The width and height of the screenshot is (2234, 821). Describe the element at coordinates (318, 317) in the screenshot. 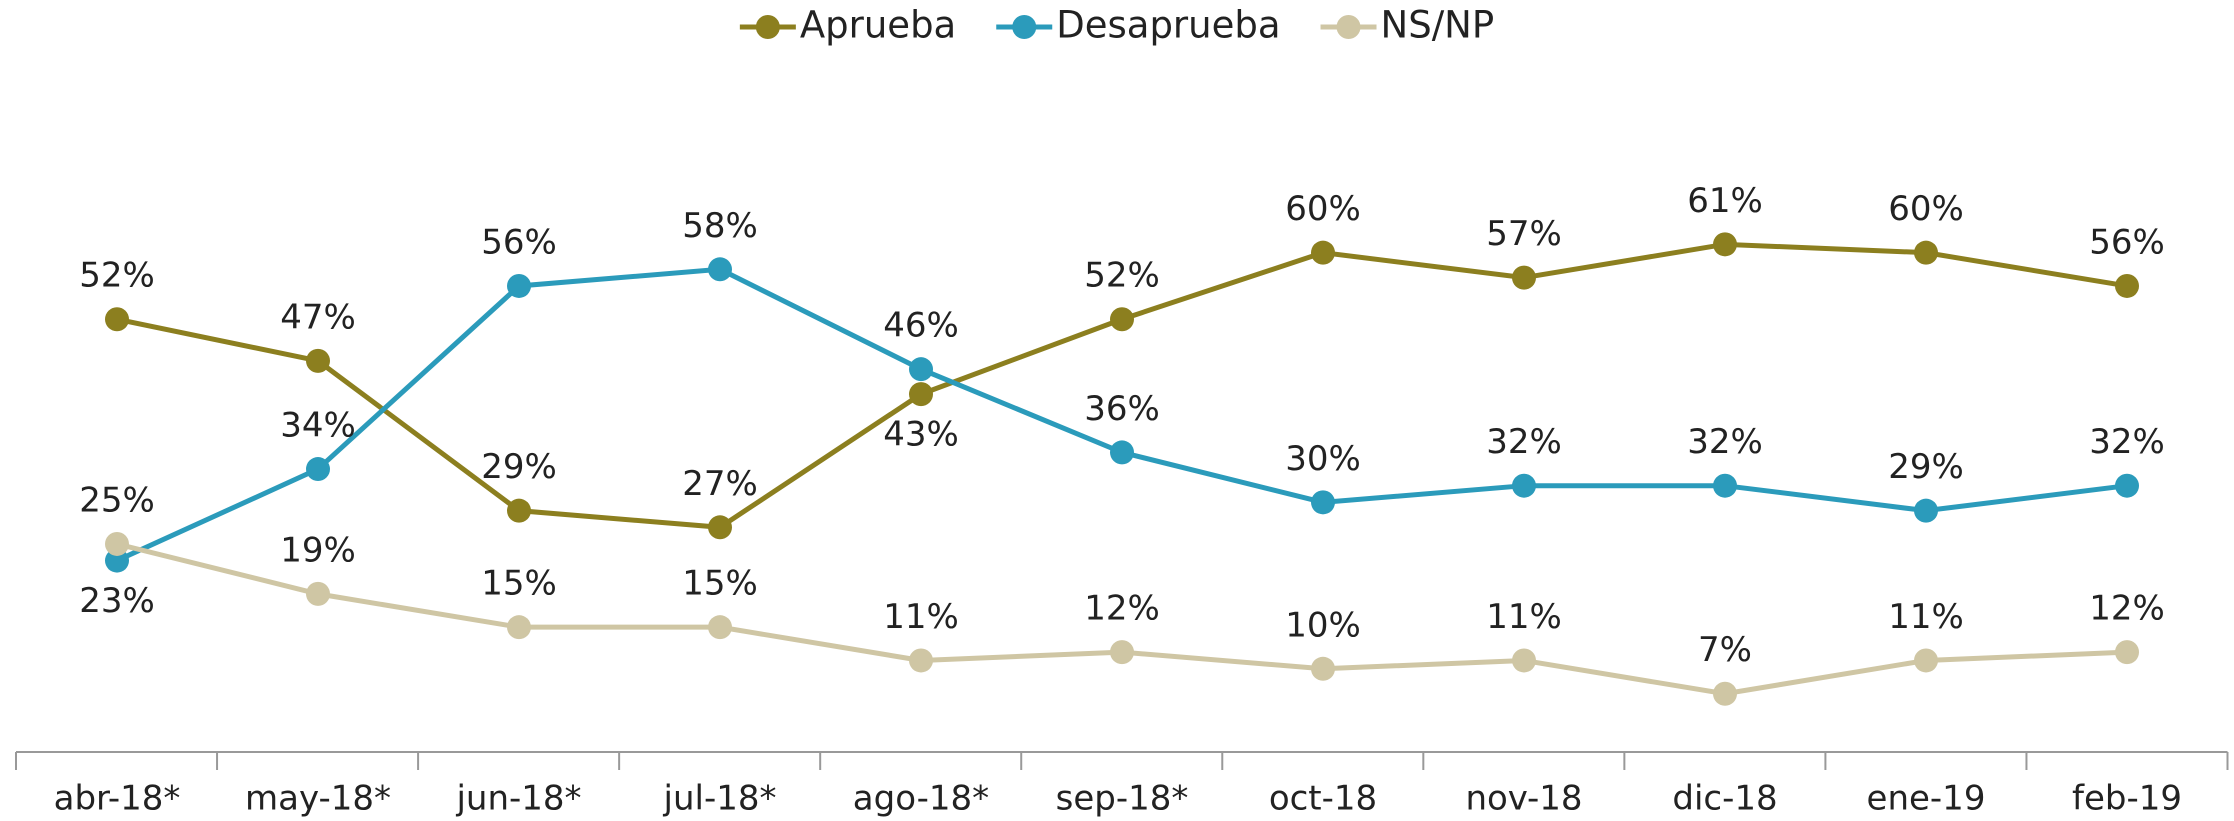

I see `data-label: 47%` at that location.